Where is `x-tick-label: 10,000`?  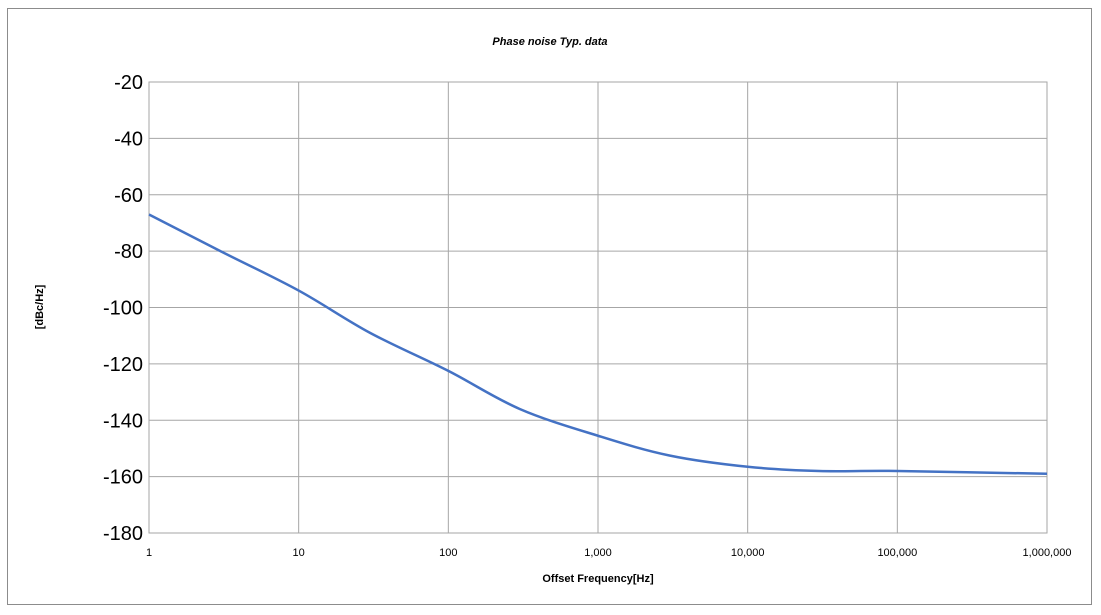 x-tick-label: 10,000 is located at coordinates (748, 553).